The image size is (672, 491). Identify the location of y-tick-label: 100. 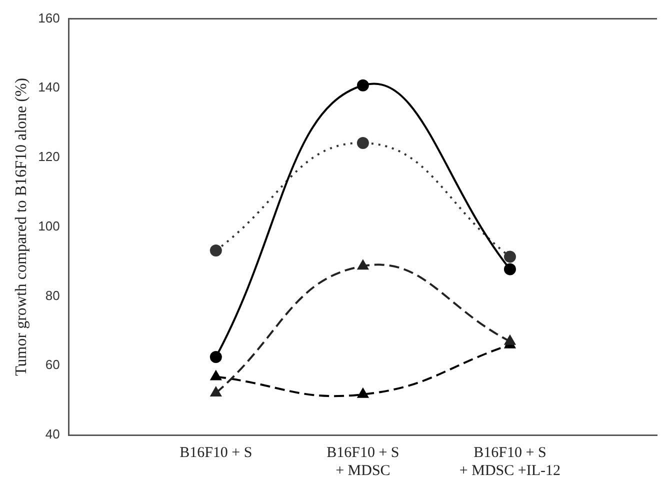
(49, 226).